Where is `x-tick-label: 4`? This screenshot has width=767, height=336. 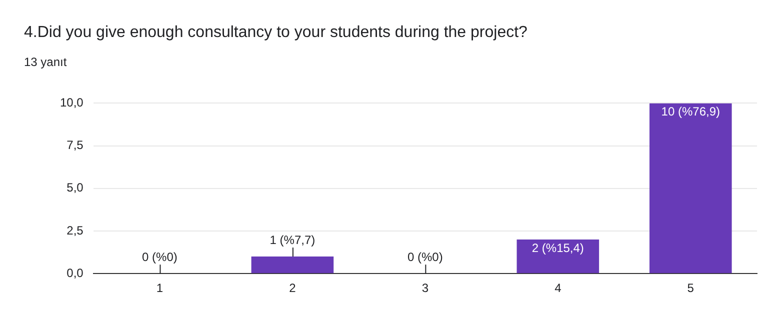 x-tick-label: 4 is located at coordinates (558, 288).